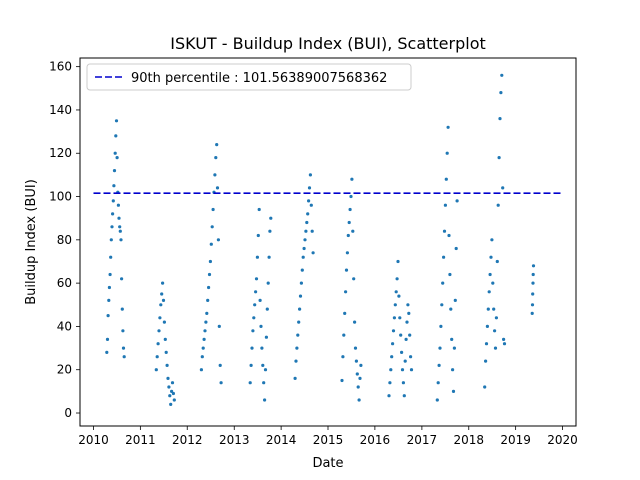  I want to click on chart-title: ISKUT - Buildup Index (BUI), Scatterplot, so click(328, 43).